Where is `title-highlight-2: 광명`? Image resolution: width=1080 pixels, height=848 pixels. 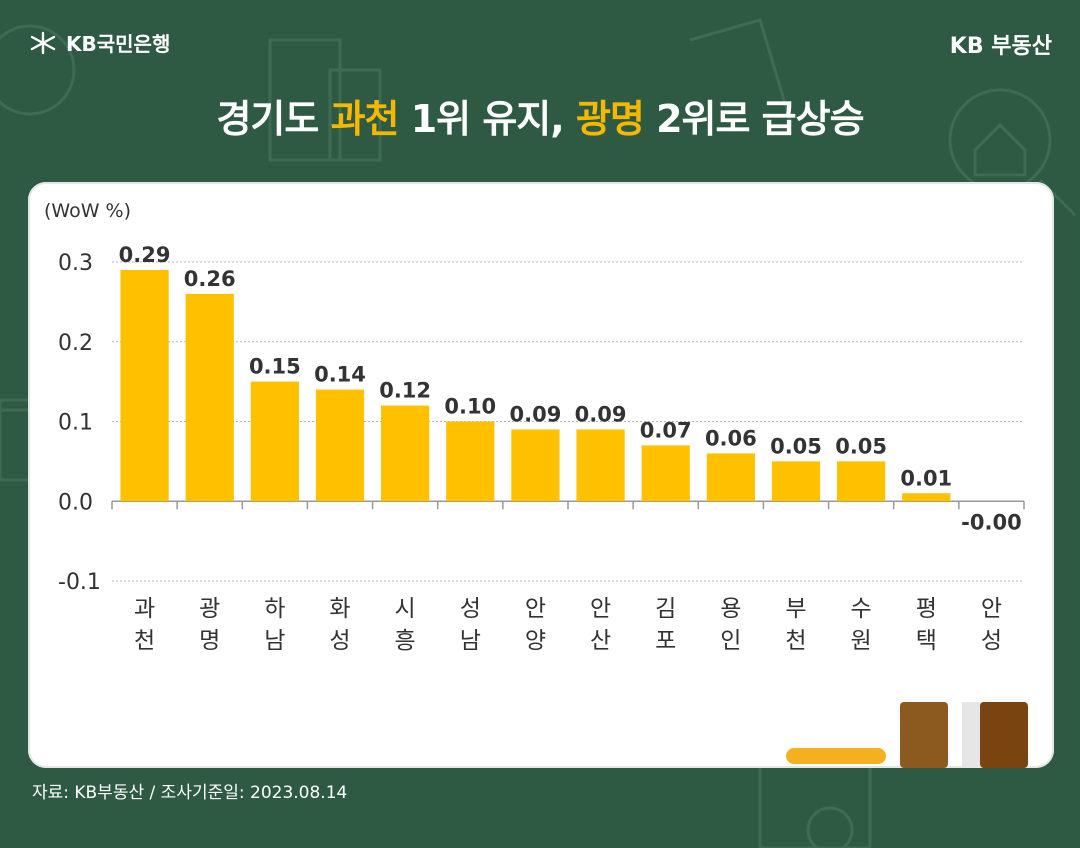
title-highlight-2: 광명 is located at coordinates (610, 119).